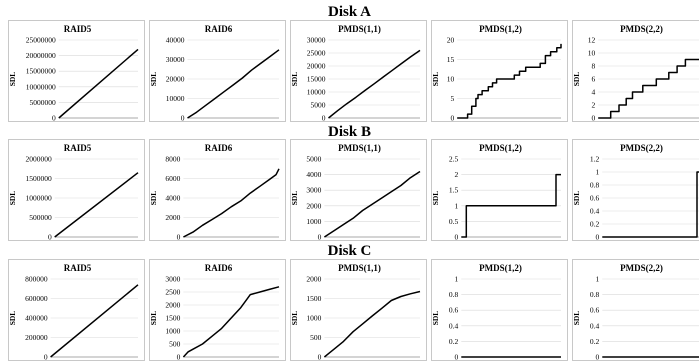 This screenshot has width=699, height=362. What do you see at coordinates (179, 357) in the screenshot?
I see `disk-c-raid6-ytick-label: 0` at bounding box center [179, 357].